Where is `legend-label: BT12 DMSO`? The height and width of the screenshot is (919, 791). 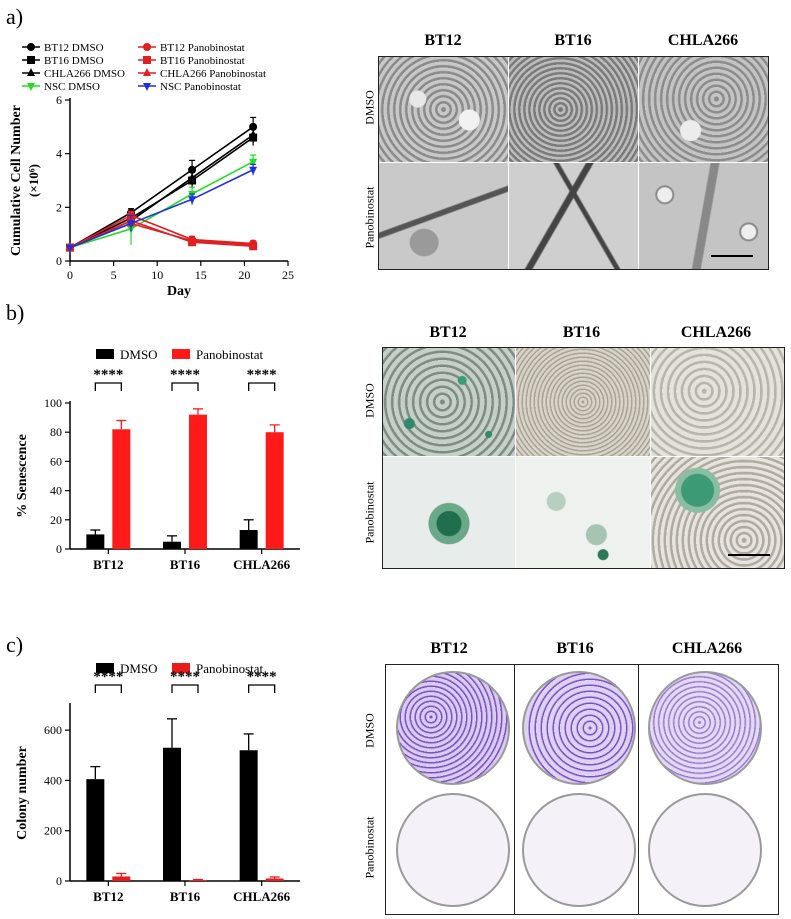
legend-label: BT12 DMSO is located at coordinates (74, 48).